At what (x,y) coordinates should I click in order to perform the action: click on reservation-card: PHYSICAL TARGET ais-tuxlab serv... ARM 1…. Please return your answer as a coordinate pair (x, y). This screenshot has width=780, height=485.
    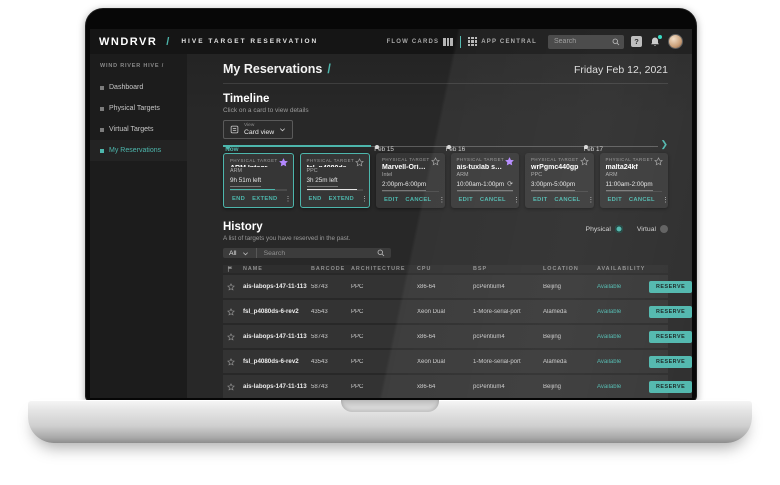
    Looking at the image, I should click on (485, 180).